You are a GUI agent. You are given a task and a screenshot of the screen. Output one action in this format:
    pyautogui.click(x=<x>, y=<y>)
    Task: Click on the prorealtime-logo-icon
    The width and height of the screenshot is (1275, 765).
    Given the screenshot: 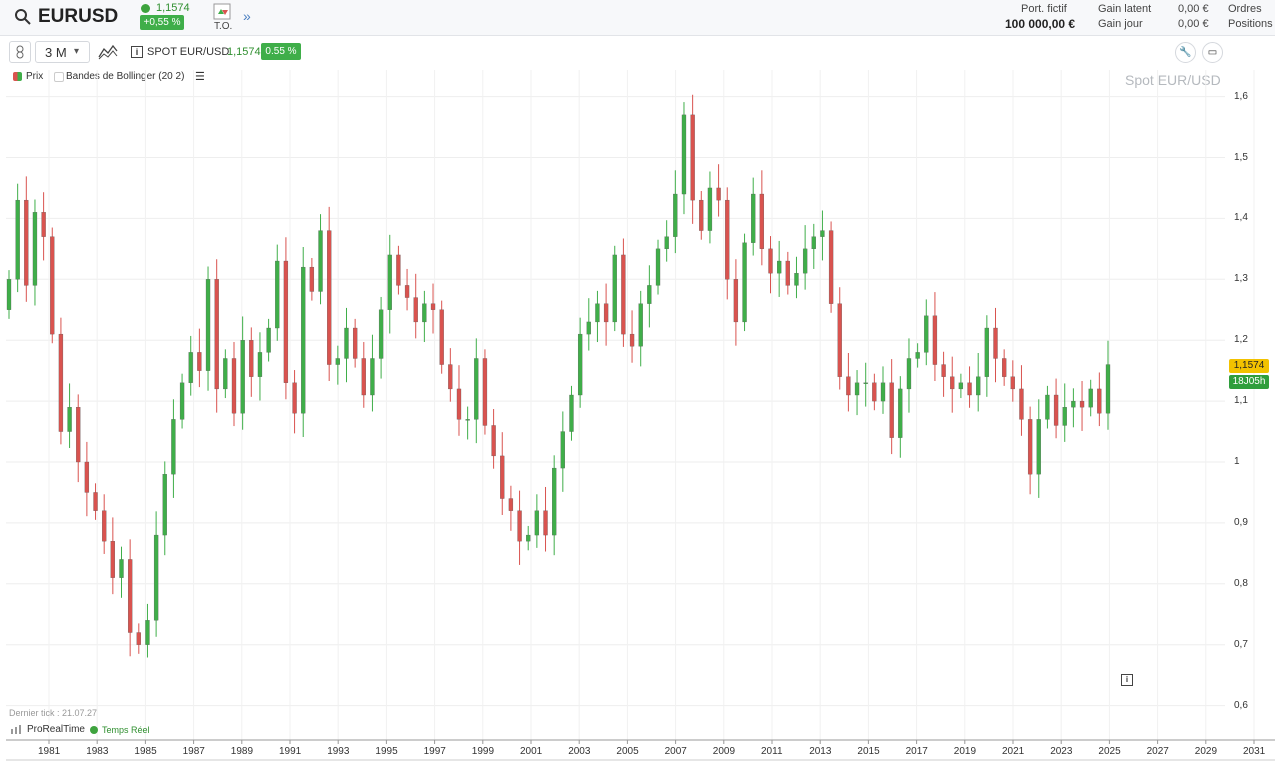 What is the action you would take?
    pyautogui.click(x=16, y=729)
    